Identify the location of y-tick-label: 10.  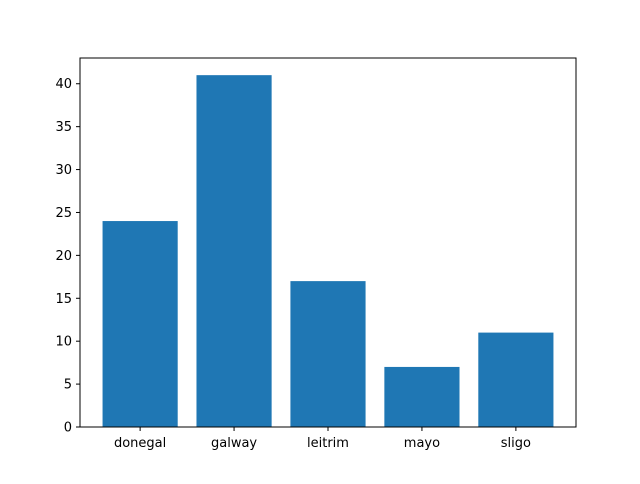
(63, 342).